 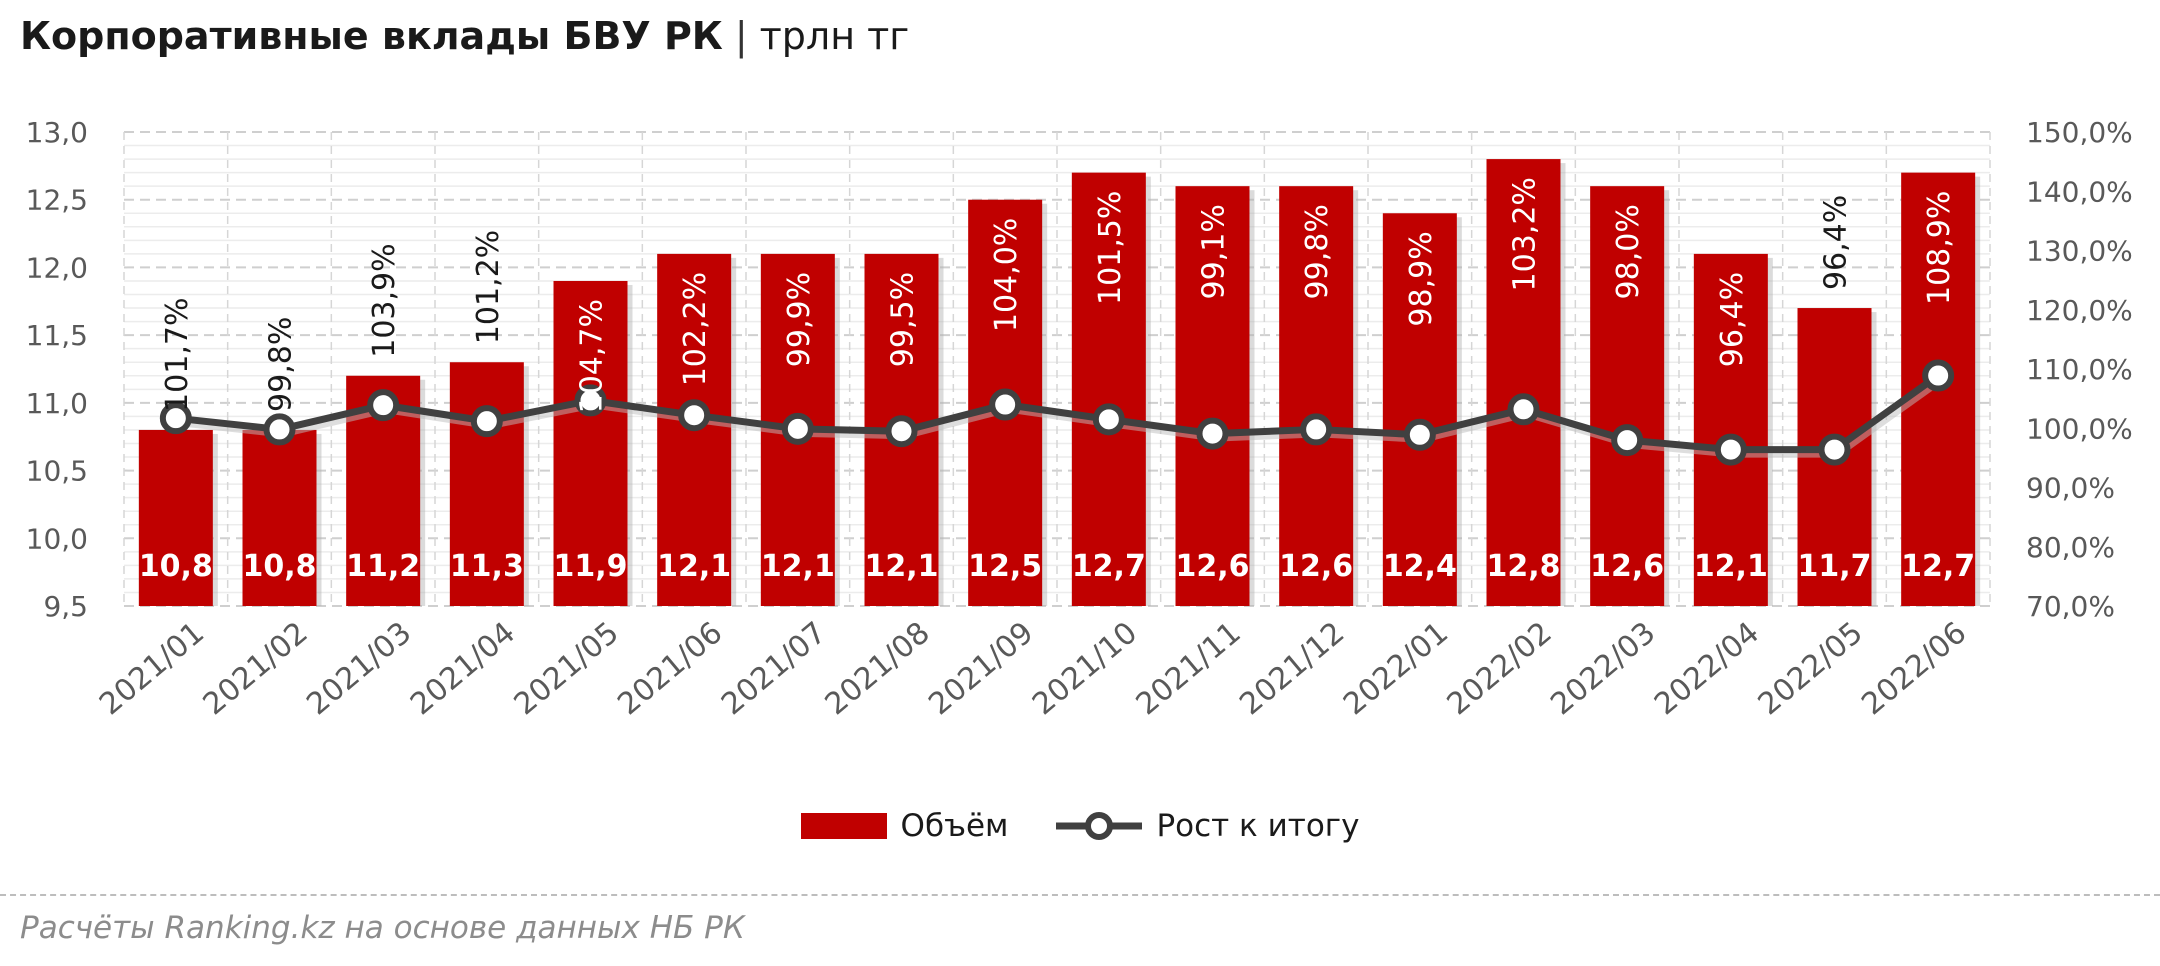 What do you see at coordinates (1110, 248) in the screenshot?
I see `line-value-label: 101,5%` at bounding box center [1110, 248].